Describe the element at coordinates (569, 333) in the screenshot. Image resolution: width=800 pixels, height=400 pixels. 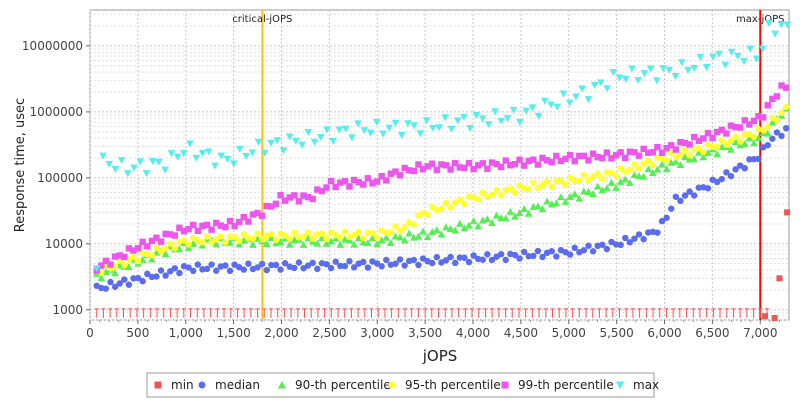
I see `x-tick-label: 5,000` at that location.